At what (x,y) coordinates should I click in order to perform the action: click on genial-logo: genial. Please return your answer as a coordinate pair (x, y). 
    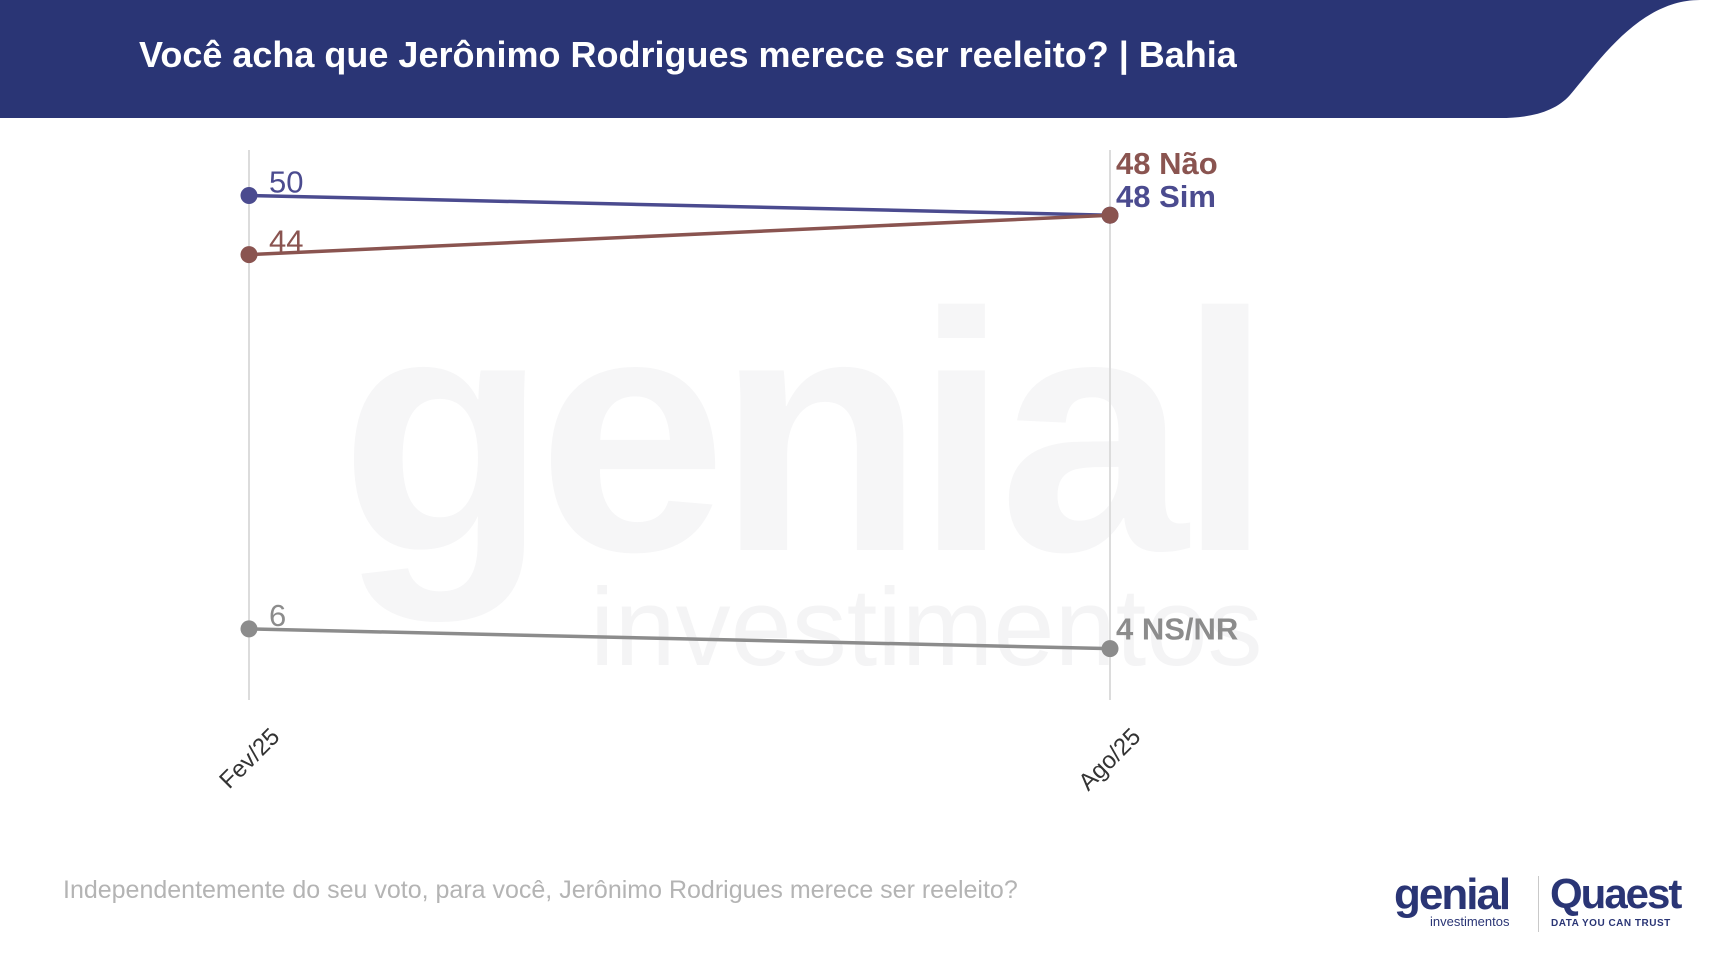
    Looking at the image, I should click on (1452, 894).